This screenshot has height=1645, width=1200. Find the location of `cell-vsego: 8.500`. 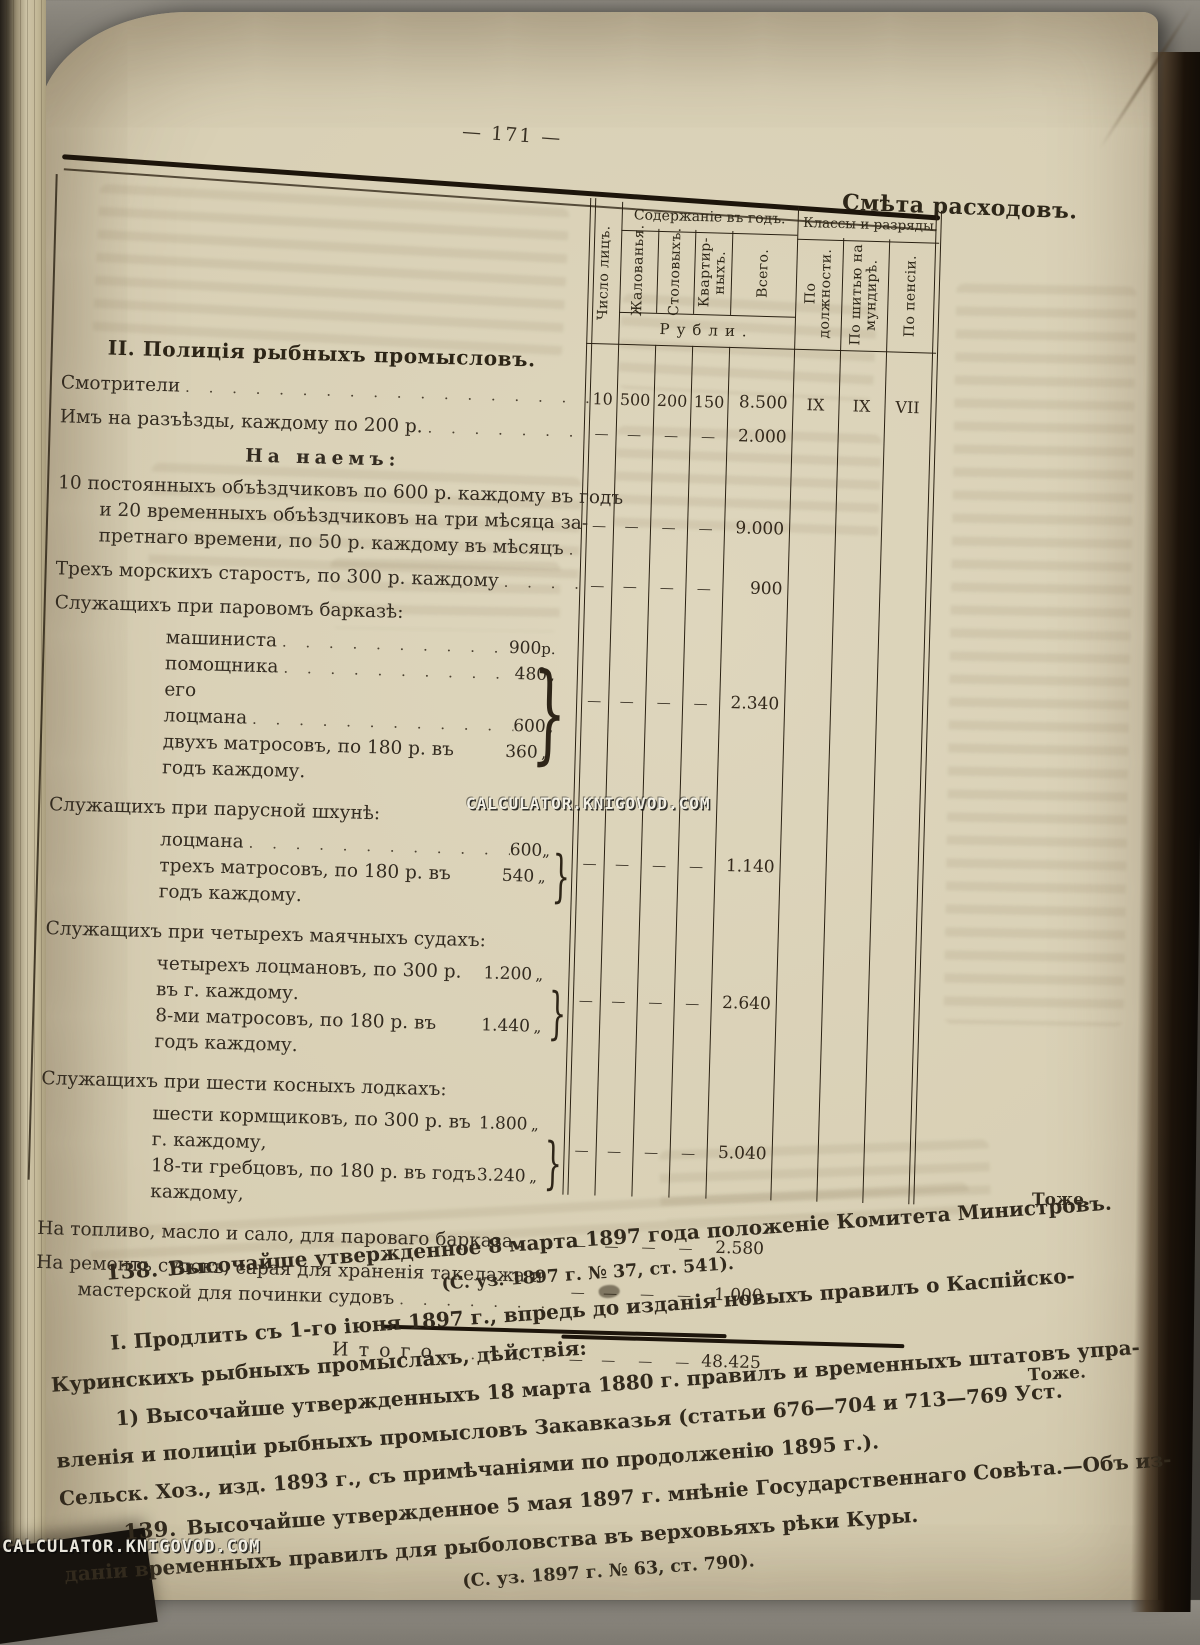

cell-vsego: 8.500 is located at coordinates (763, 403).